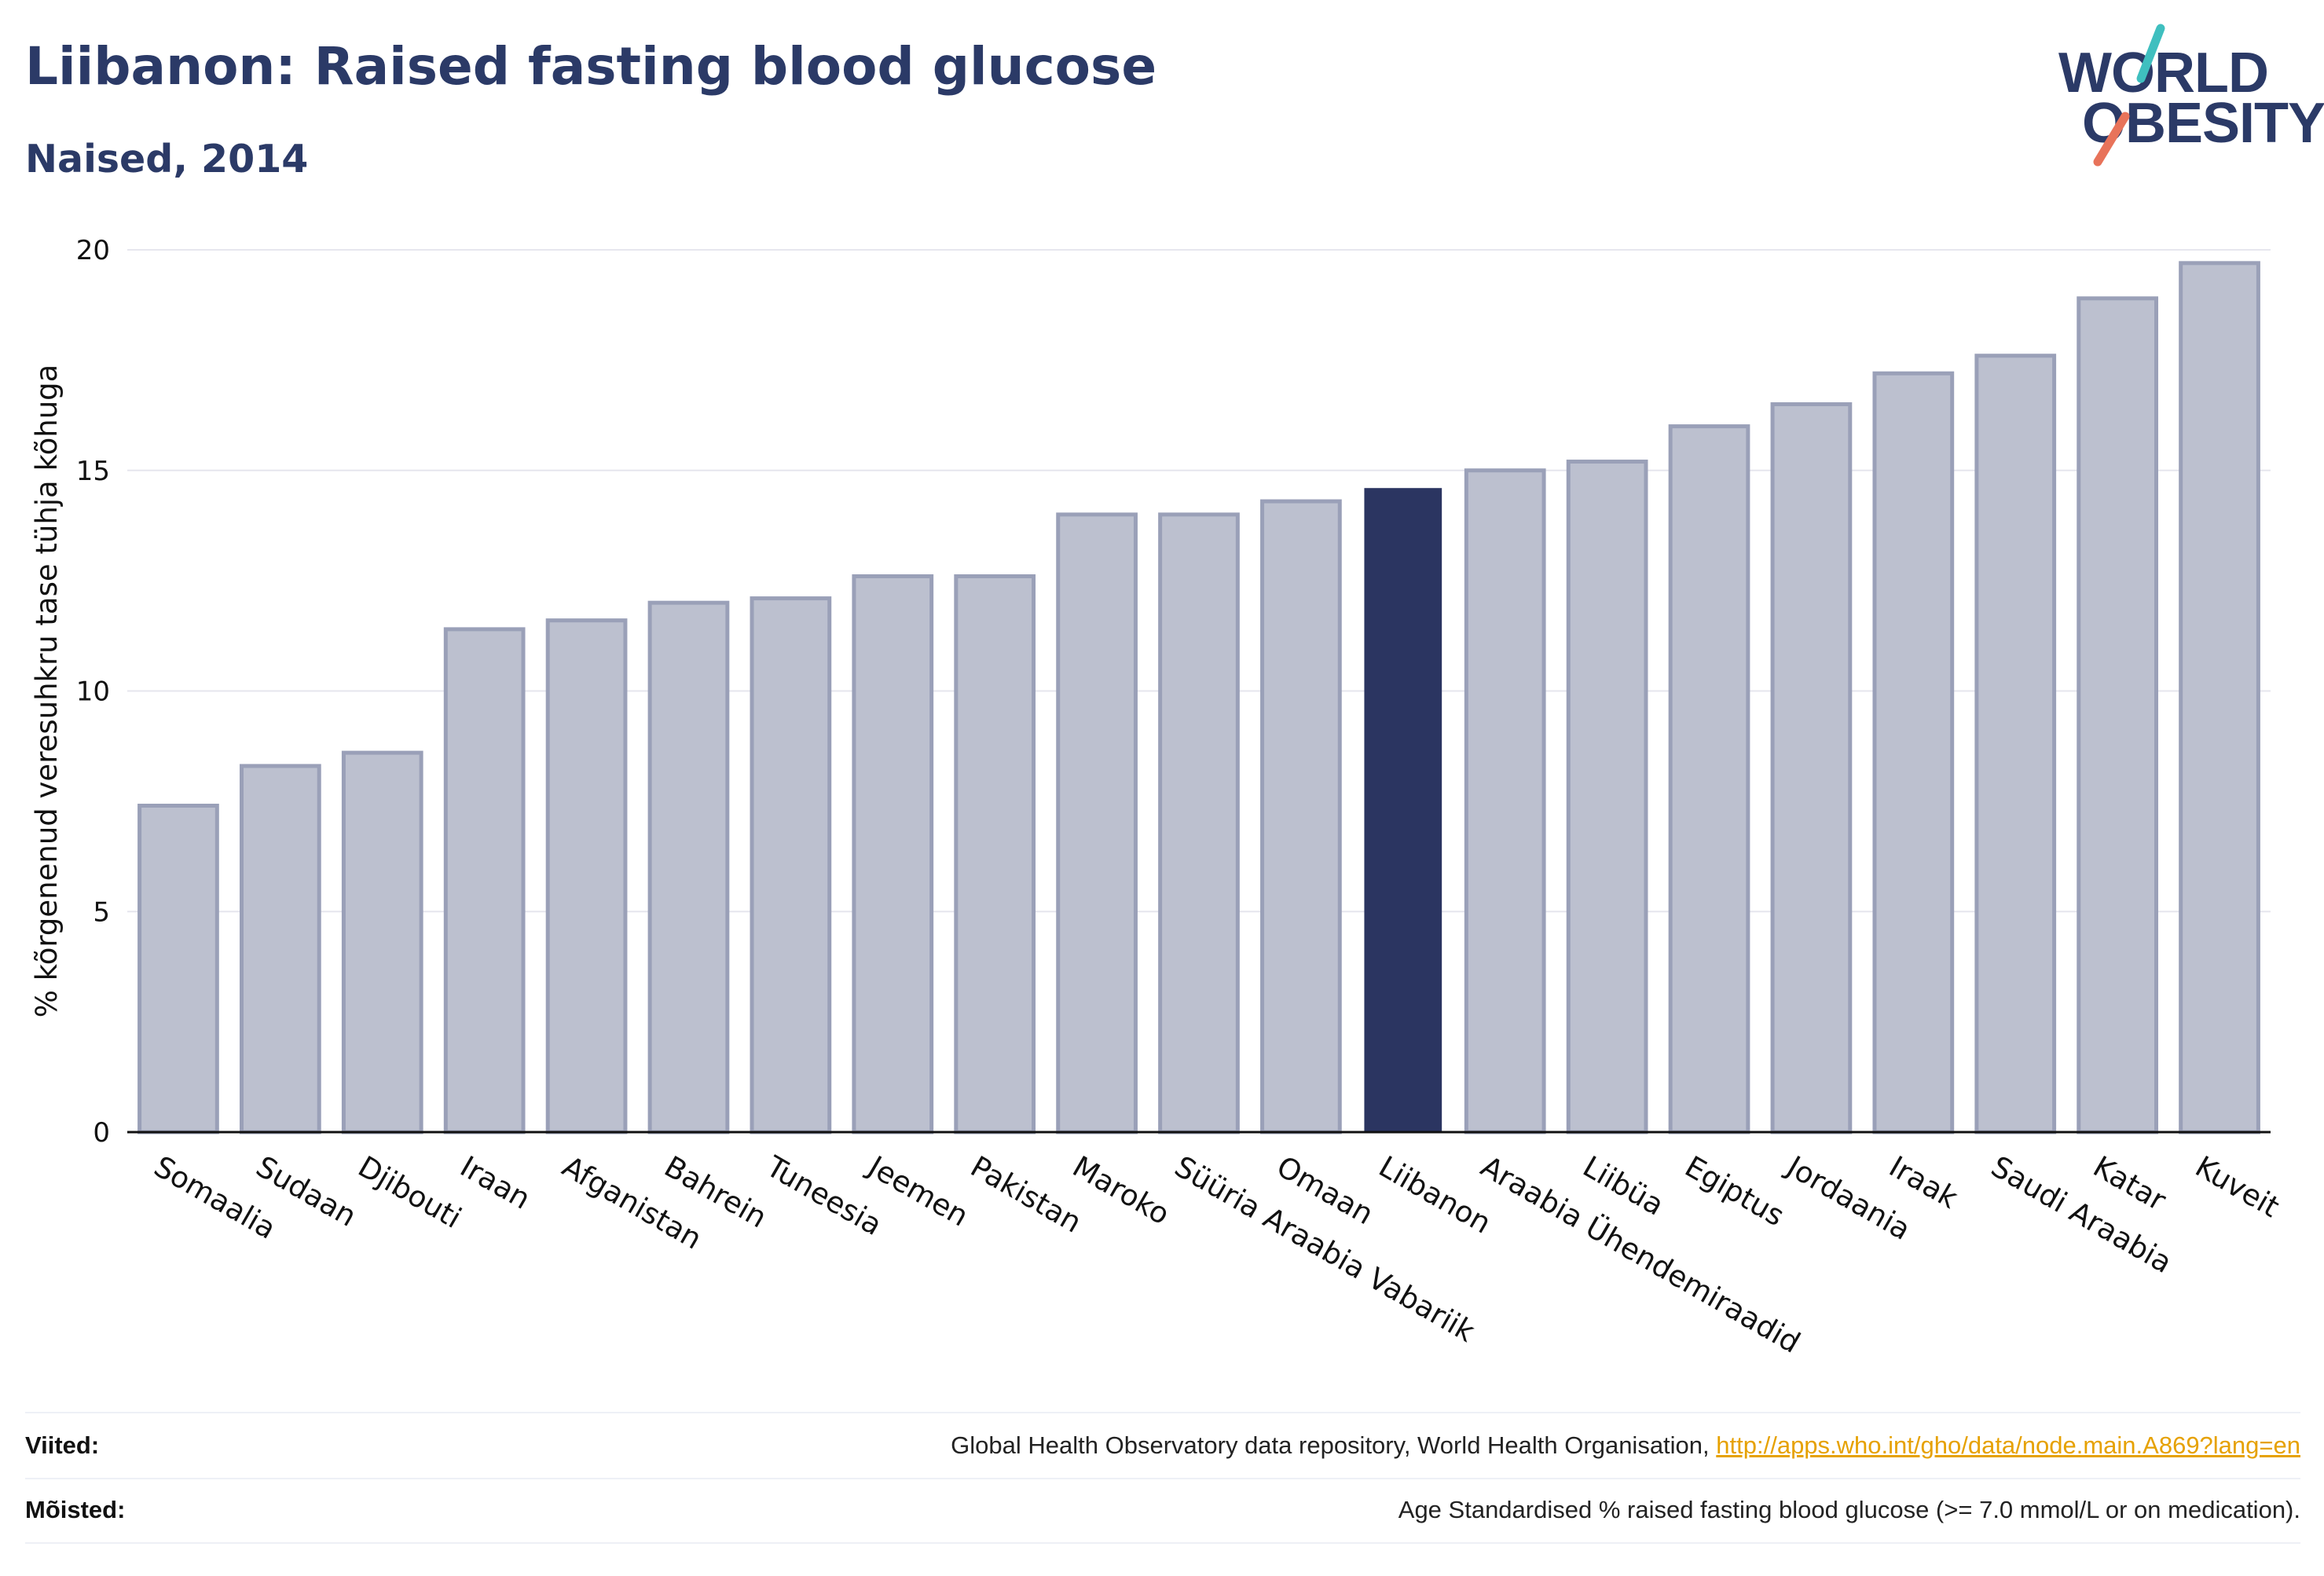 This screenshot has height=1576, width=2324. What do you see at coordinates (2237, 1186) in the screenshot?
I see `x-tick-label: Kuveit` at bounding box center [2237, 1186].